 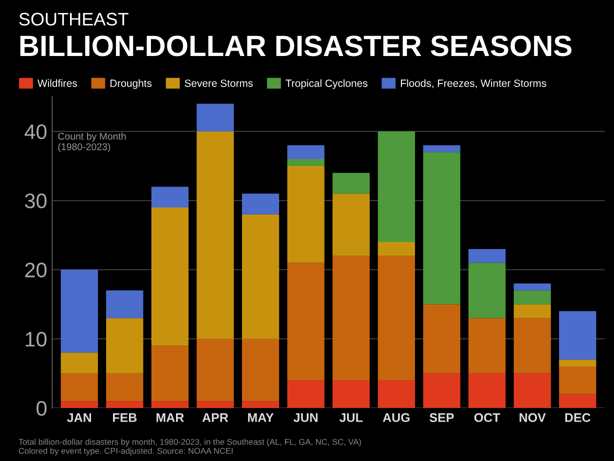 I want to click on y-tick-label: 40, so click(x=35, y=132).